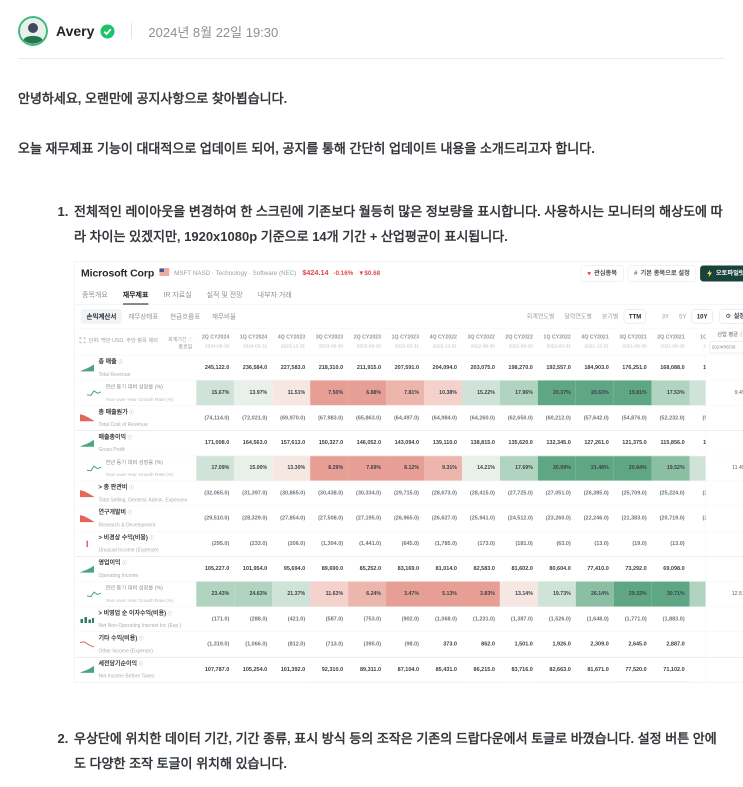  Describe the element at coordinates (518, 393) in the screenshot. I see `growth-cell: 17.96%` at that location.